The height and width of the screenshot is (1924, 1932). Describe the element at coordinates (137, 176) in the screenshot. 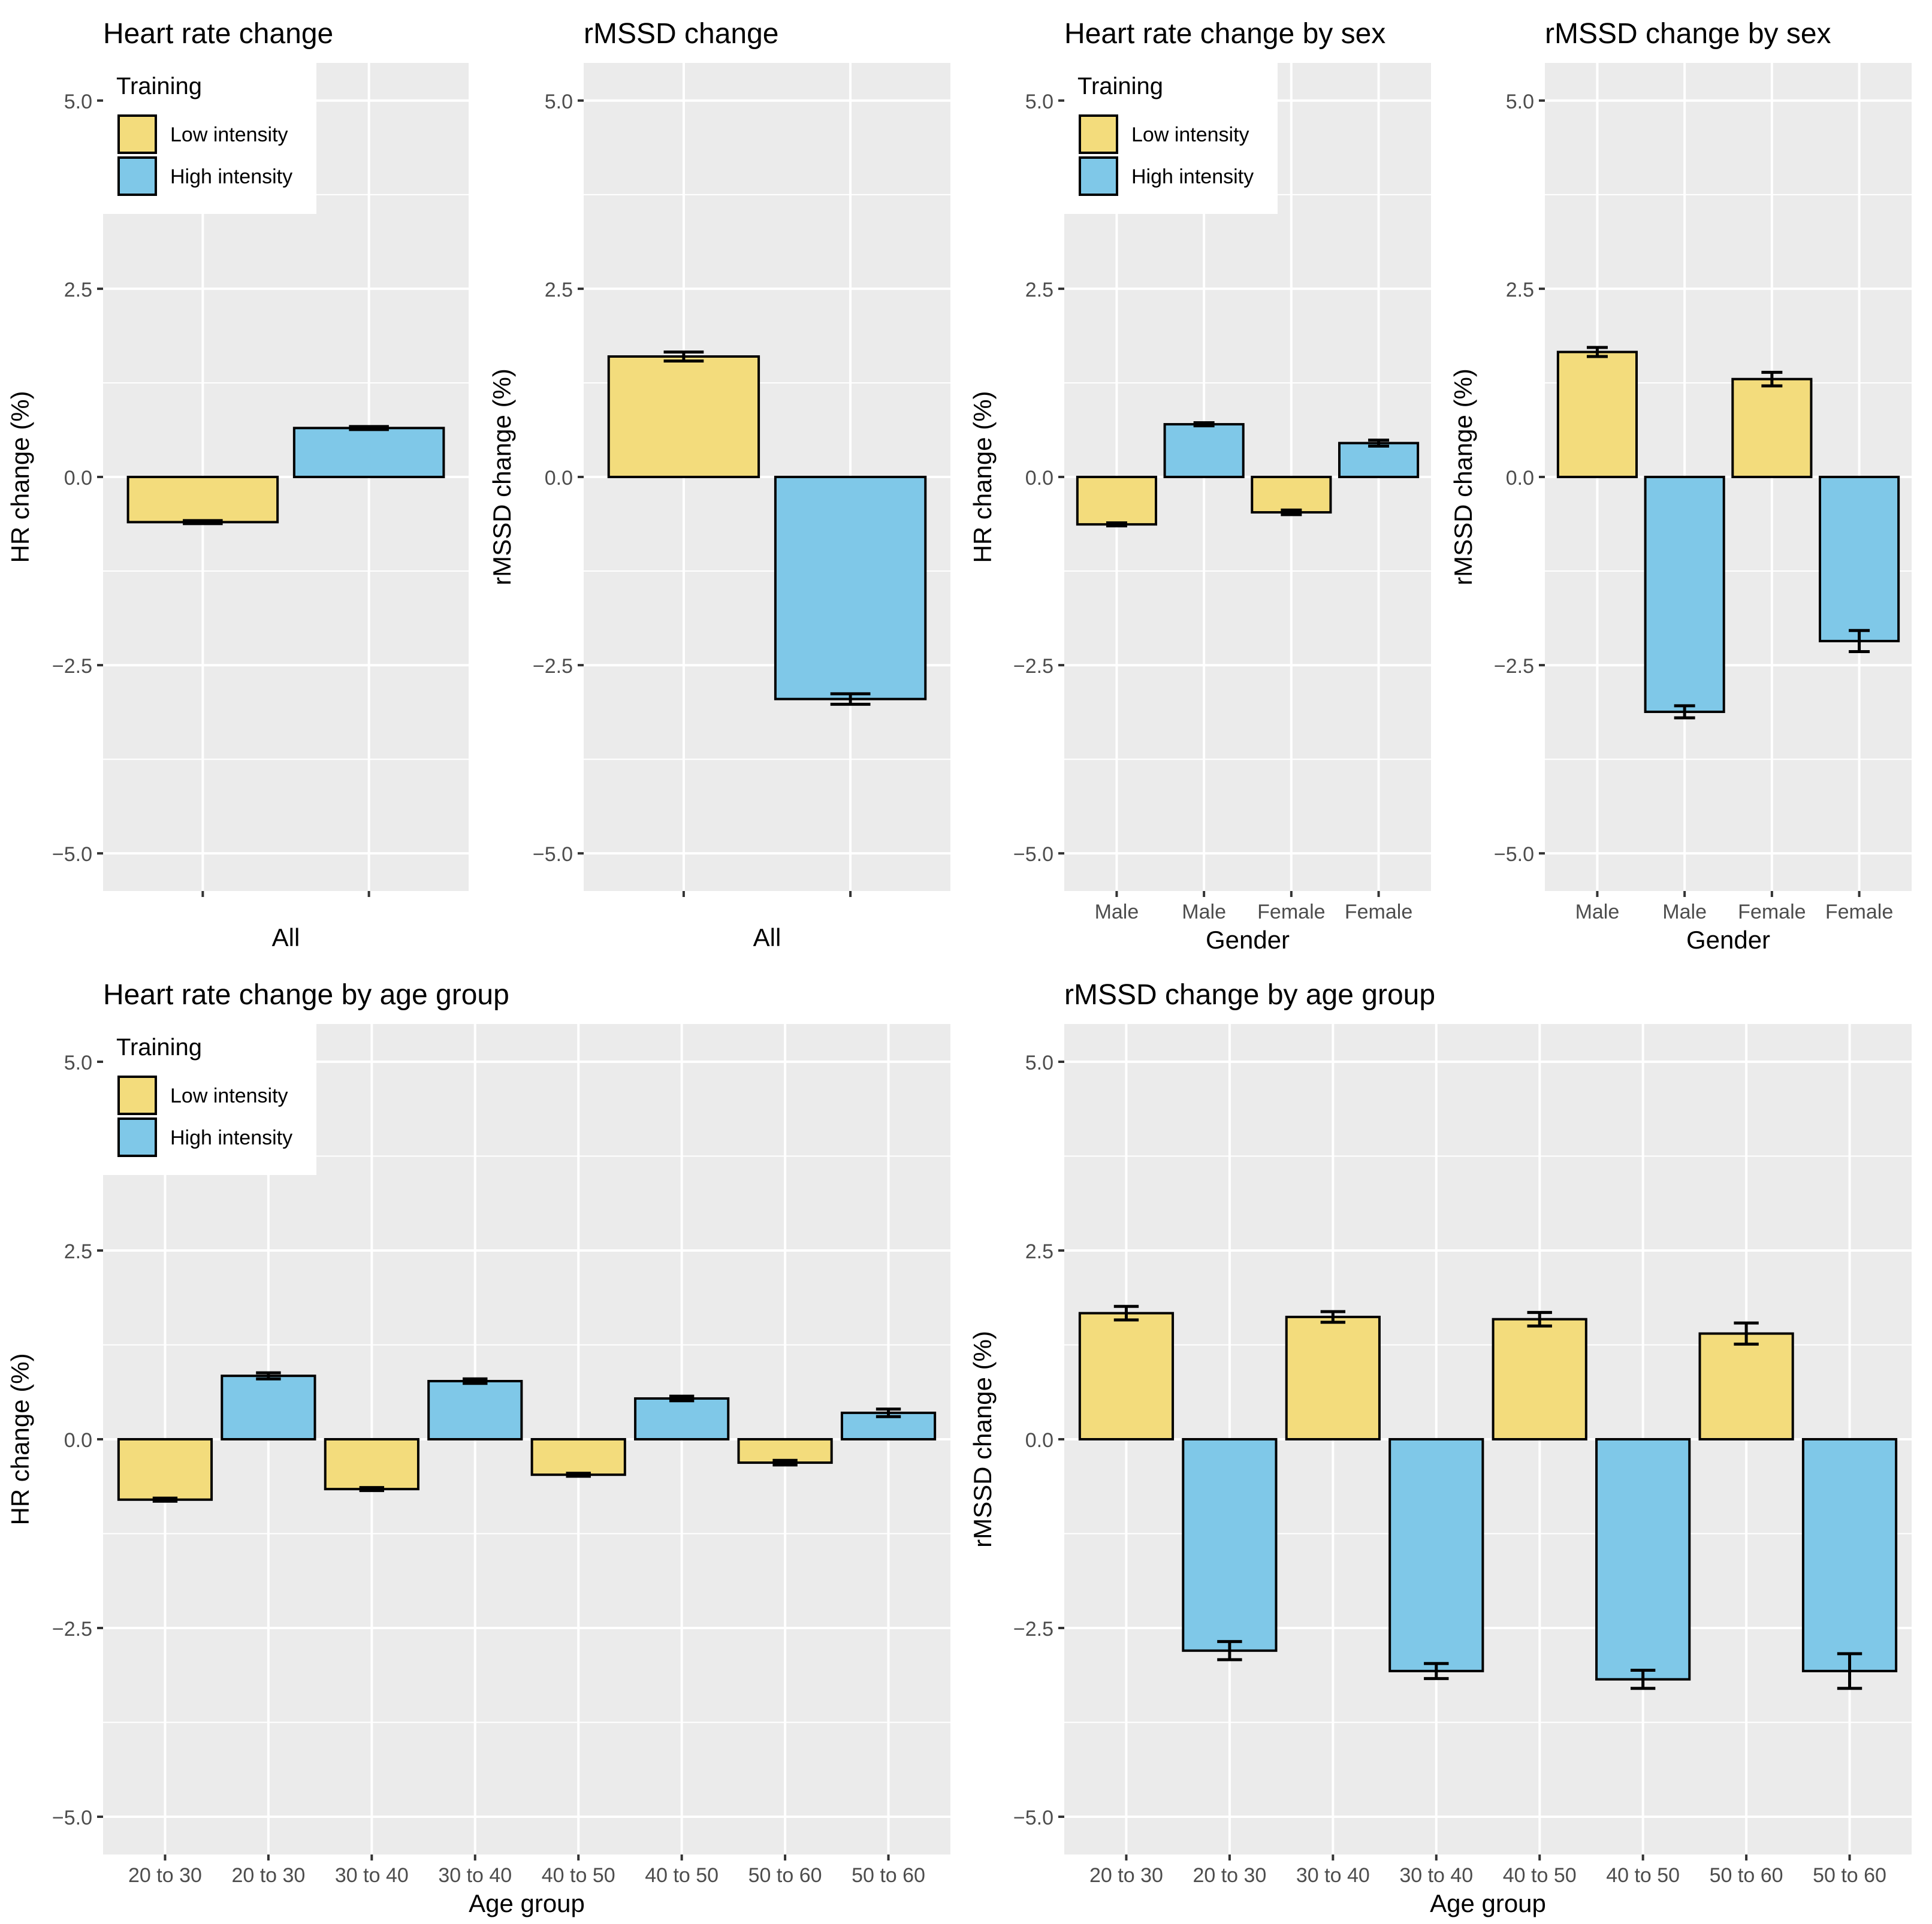

I see `legend-swatch-high` at that location.